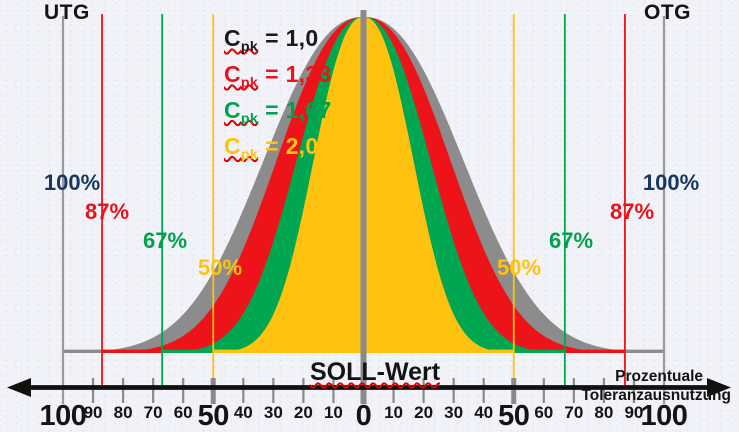  I want to click on legend-value: = 1,0, so click(292, 38).